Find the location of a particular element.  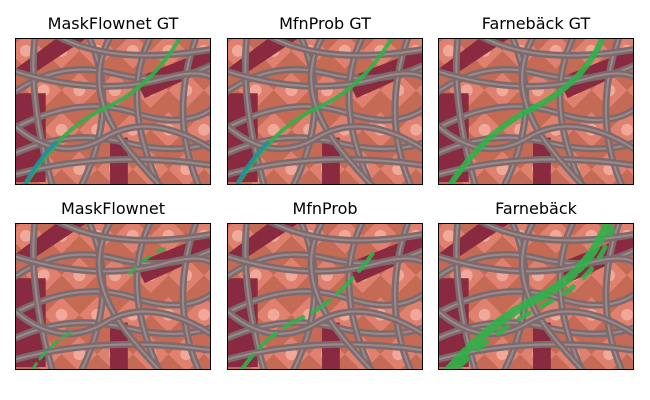

image-panel-maskflownet-gt is located at coordinates (113, 111).